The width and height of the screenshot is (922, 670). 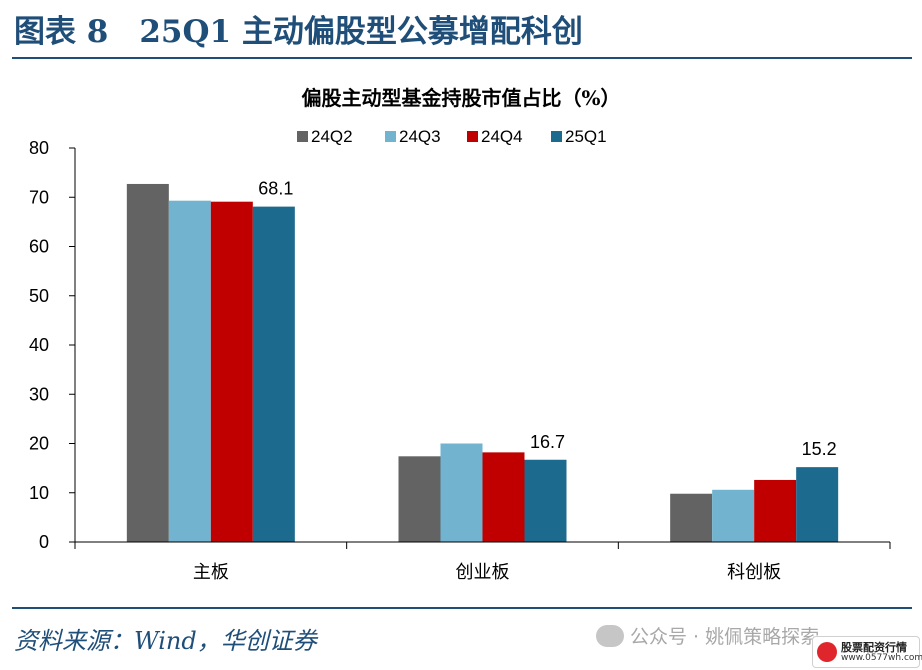 What do you see at coordinates (461, 98) in the screenshot?
I see `chart-title: 偏股主动型基金持股市值占比（%）` at bounding box center [461, 98].